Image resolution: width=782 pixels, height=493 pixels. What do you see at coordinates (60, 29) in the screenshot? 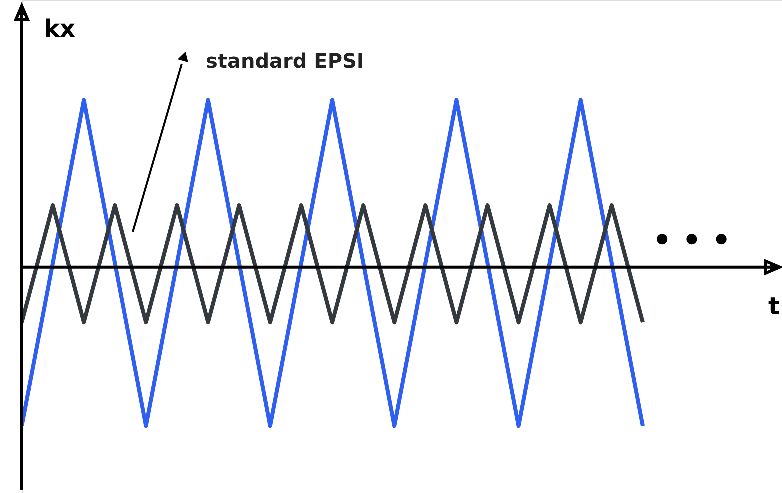
I see `y-axis-title: kx` at bounding box center [60, 29].